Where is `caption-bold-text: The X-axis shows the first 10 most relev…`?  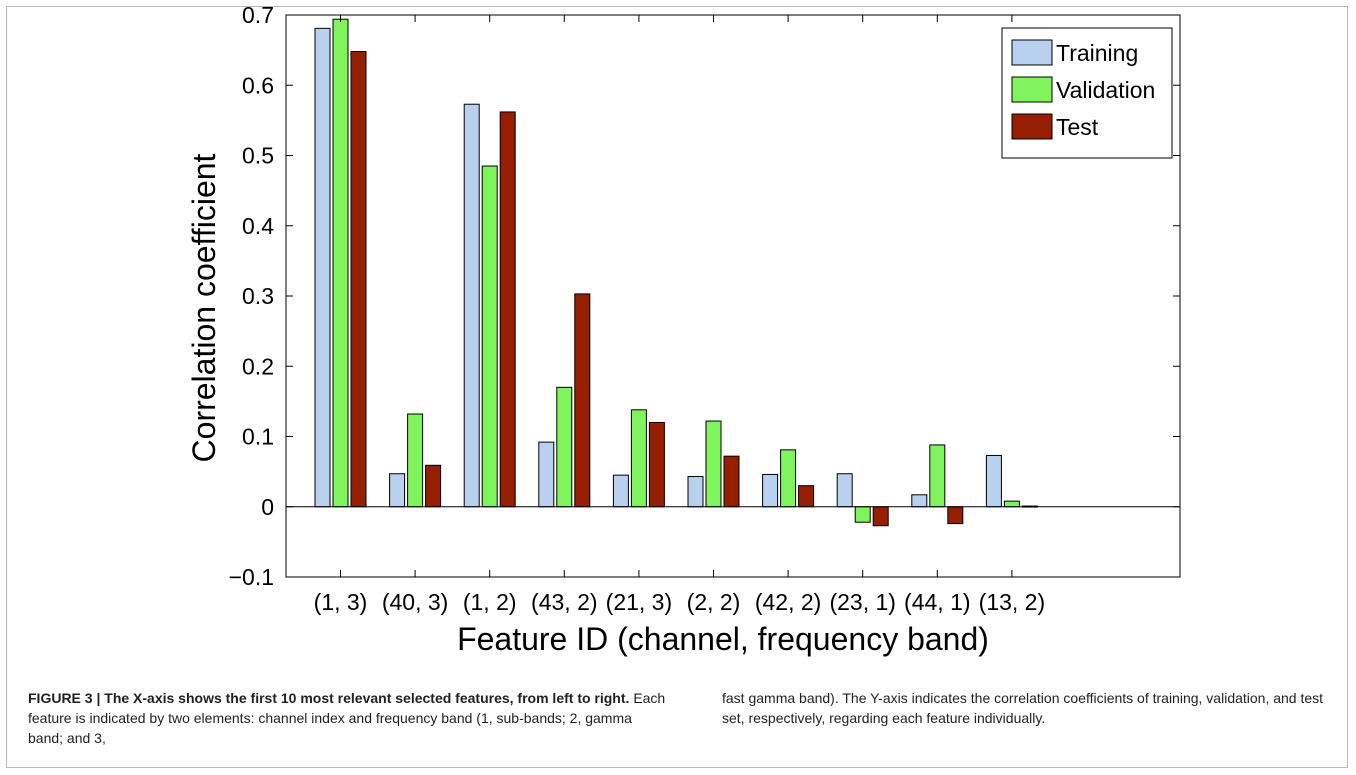
caption-bold-text: The X-axis shows the first 10 most relev… is located at coordinates (367, 698).